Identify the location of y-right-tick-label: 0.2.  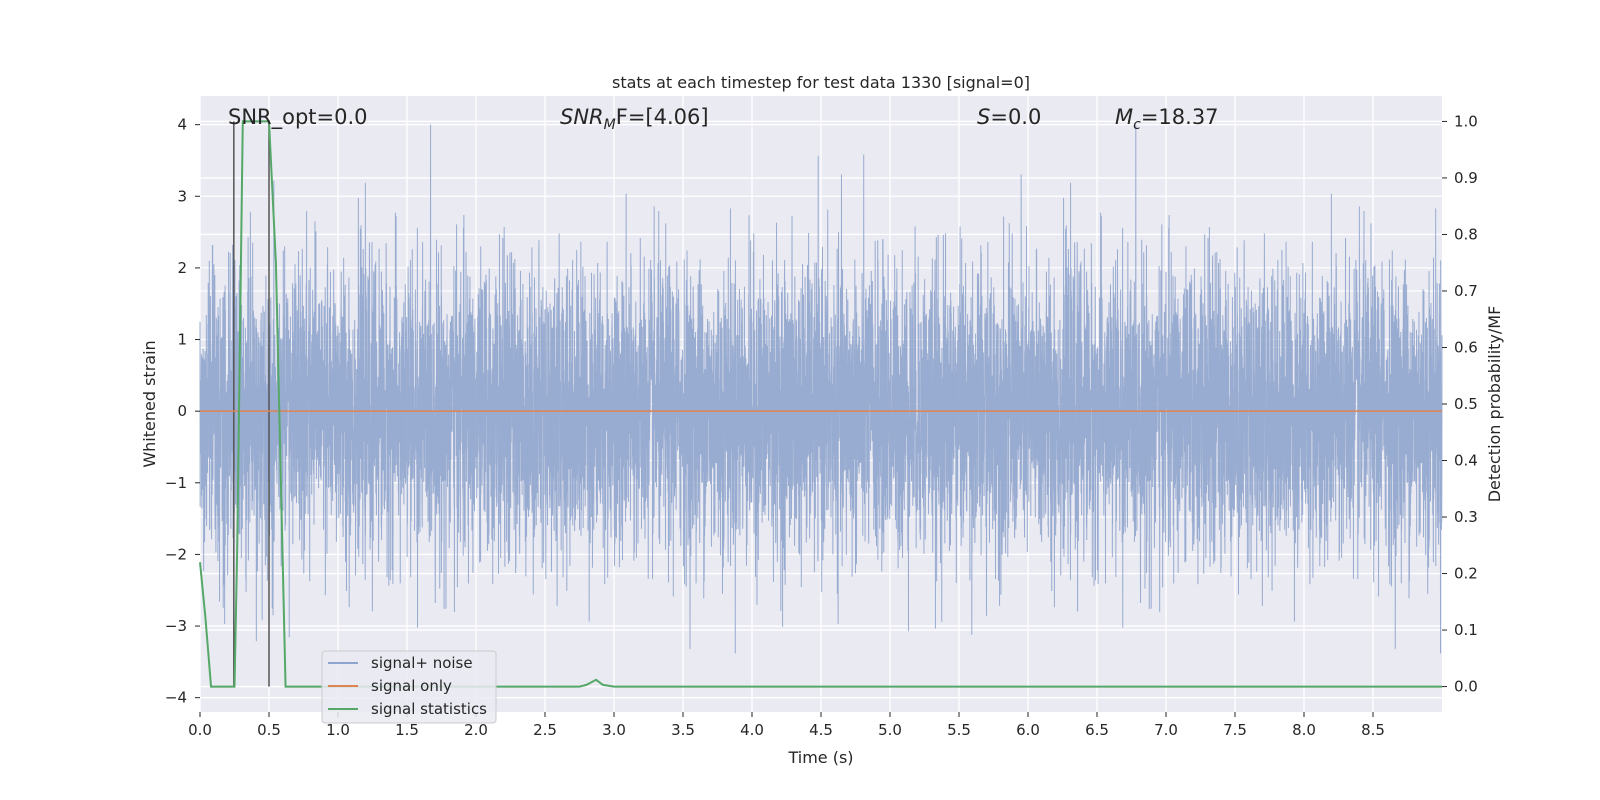
(1466, 574).